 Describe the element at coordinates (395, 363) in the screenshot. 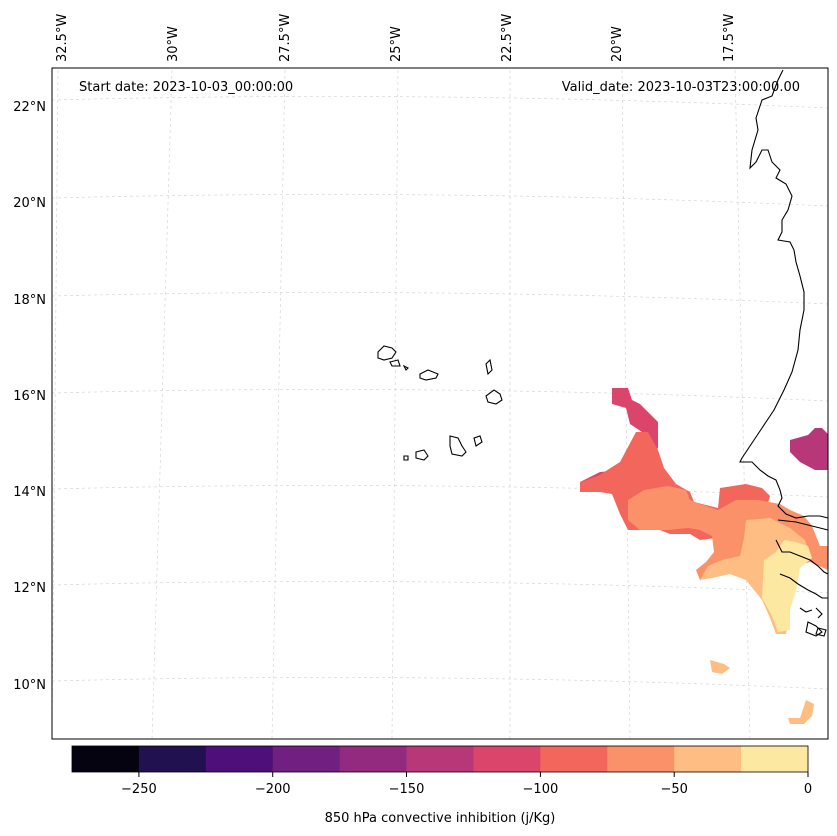

I see `cape-verde-sao-vicente` at that location.